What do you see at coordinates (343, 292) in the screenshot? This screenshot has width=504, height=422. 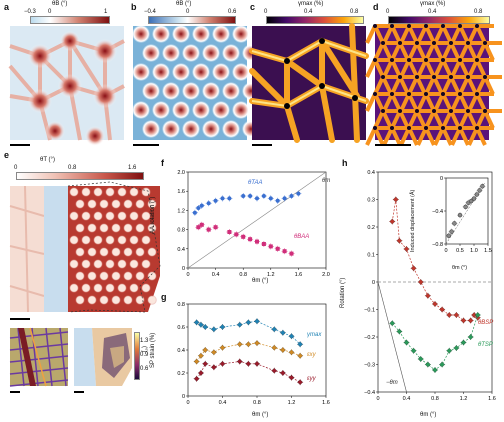 I see `h-ylabel: Rotation (°)` at bounding box center [343, 292].